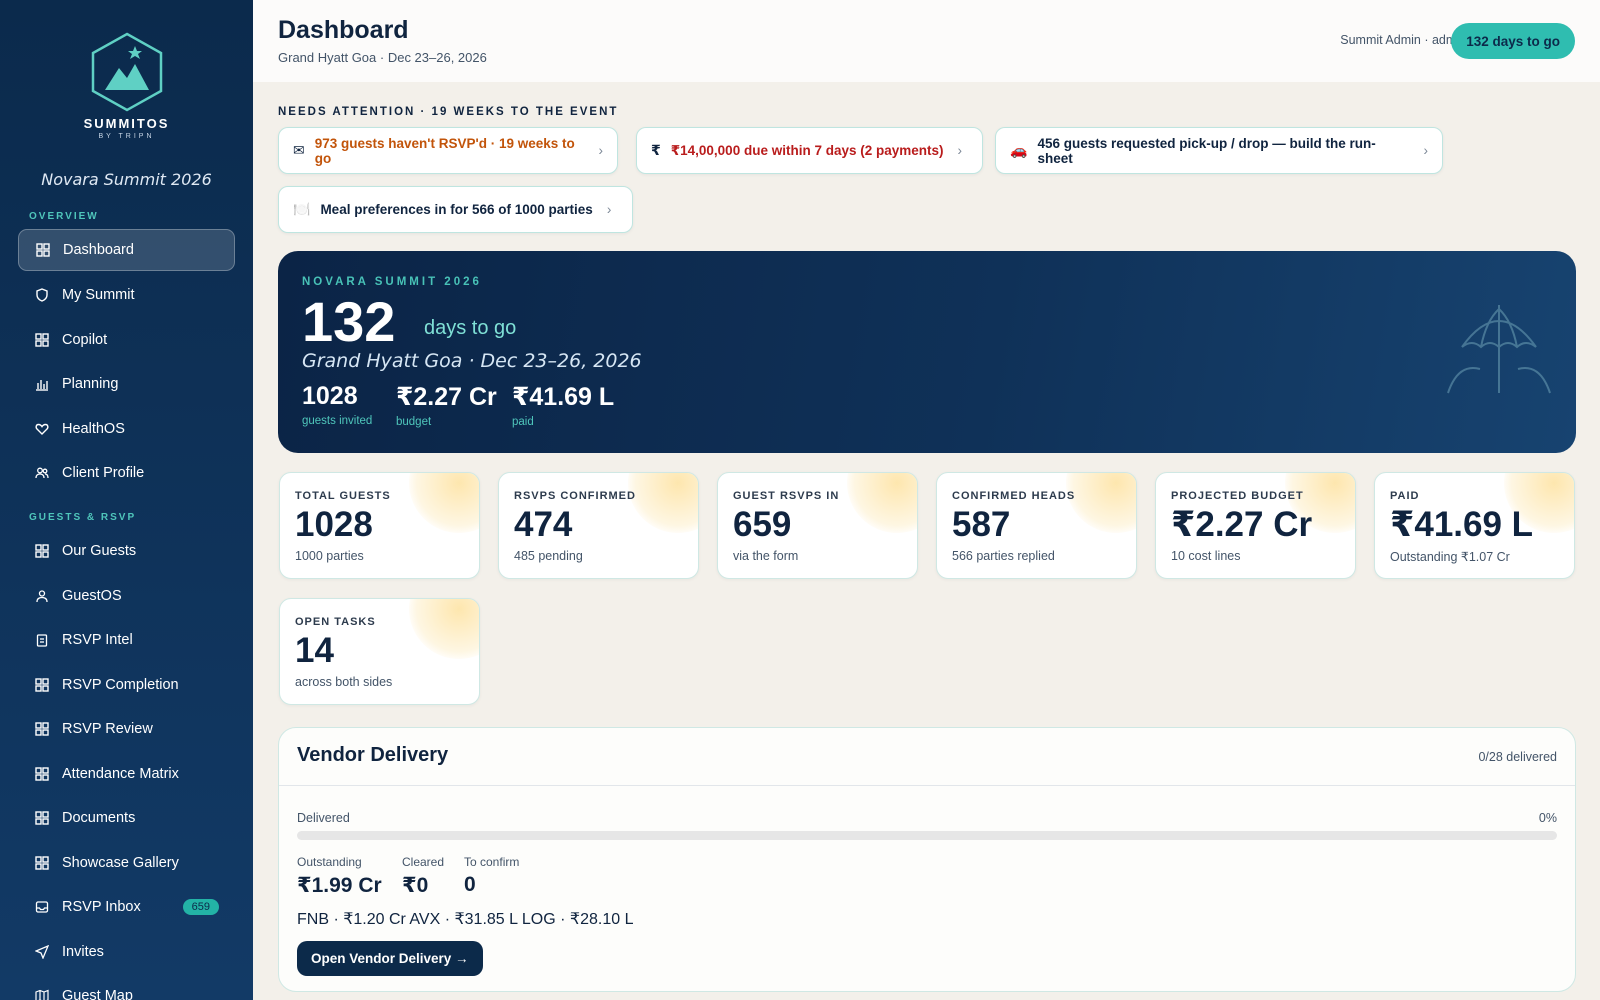 This screenshot has width=1600, height=1000. I want to click on sidebar-item-documents: Documents, so click(126, 818).